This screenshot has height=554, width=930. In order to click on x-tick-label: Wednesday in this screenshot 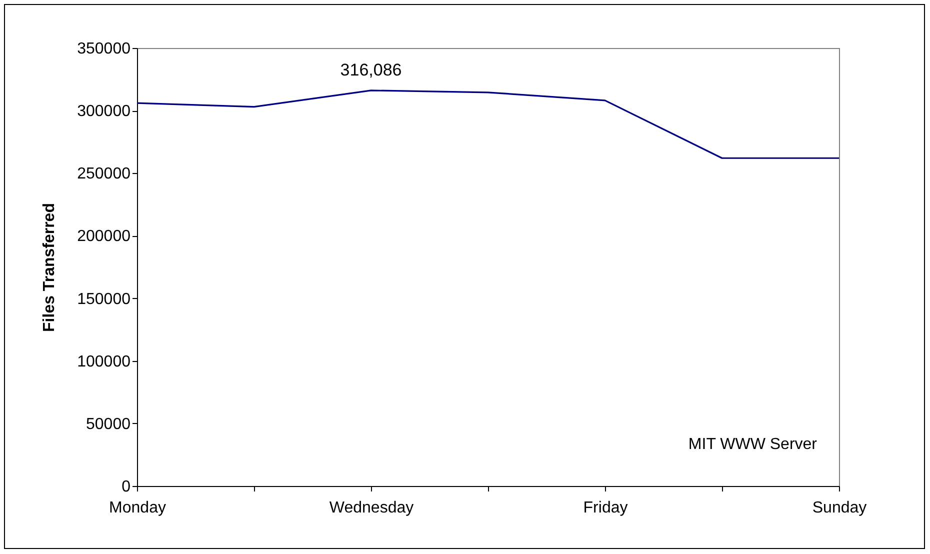, I will do `click(371, 508)`.